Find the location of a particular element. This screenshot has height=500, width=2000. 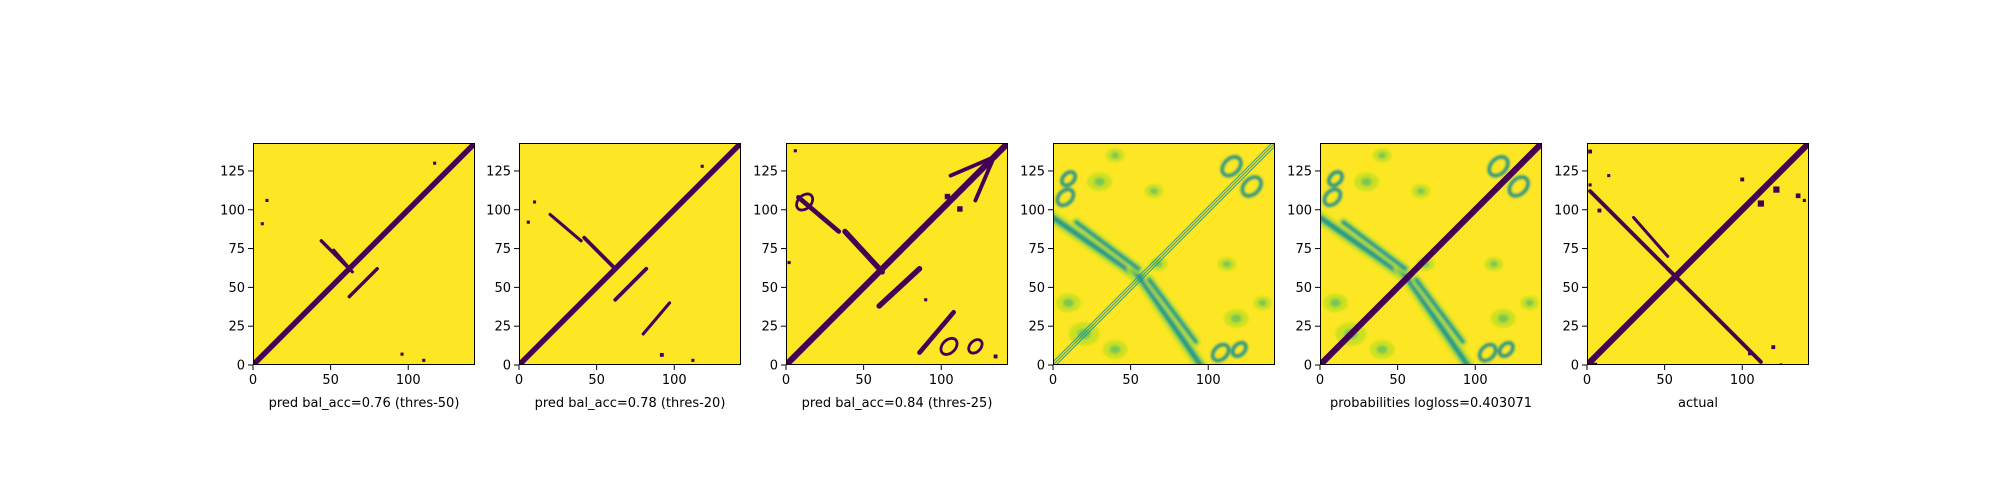

x-axis-label: probabilities logloss=0.403071 is located at coordinates (1431, 403).